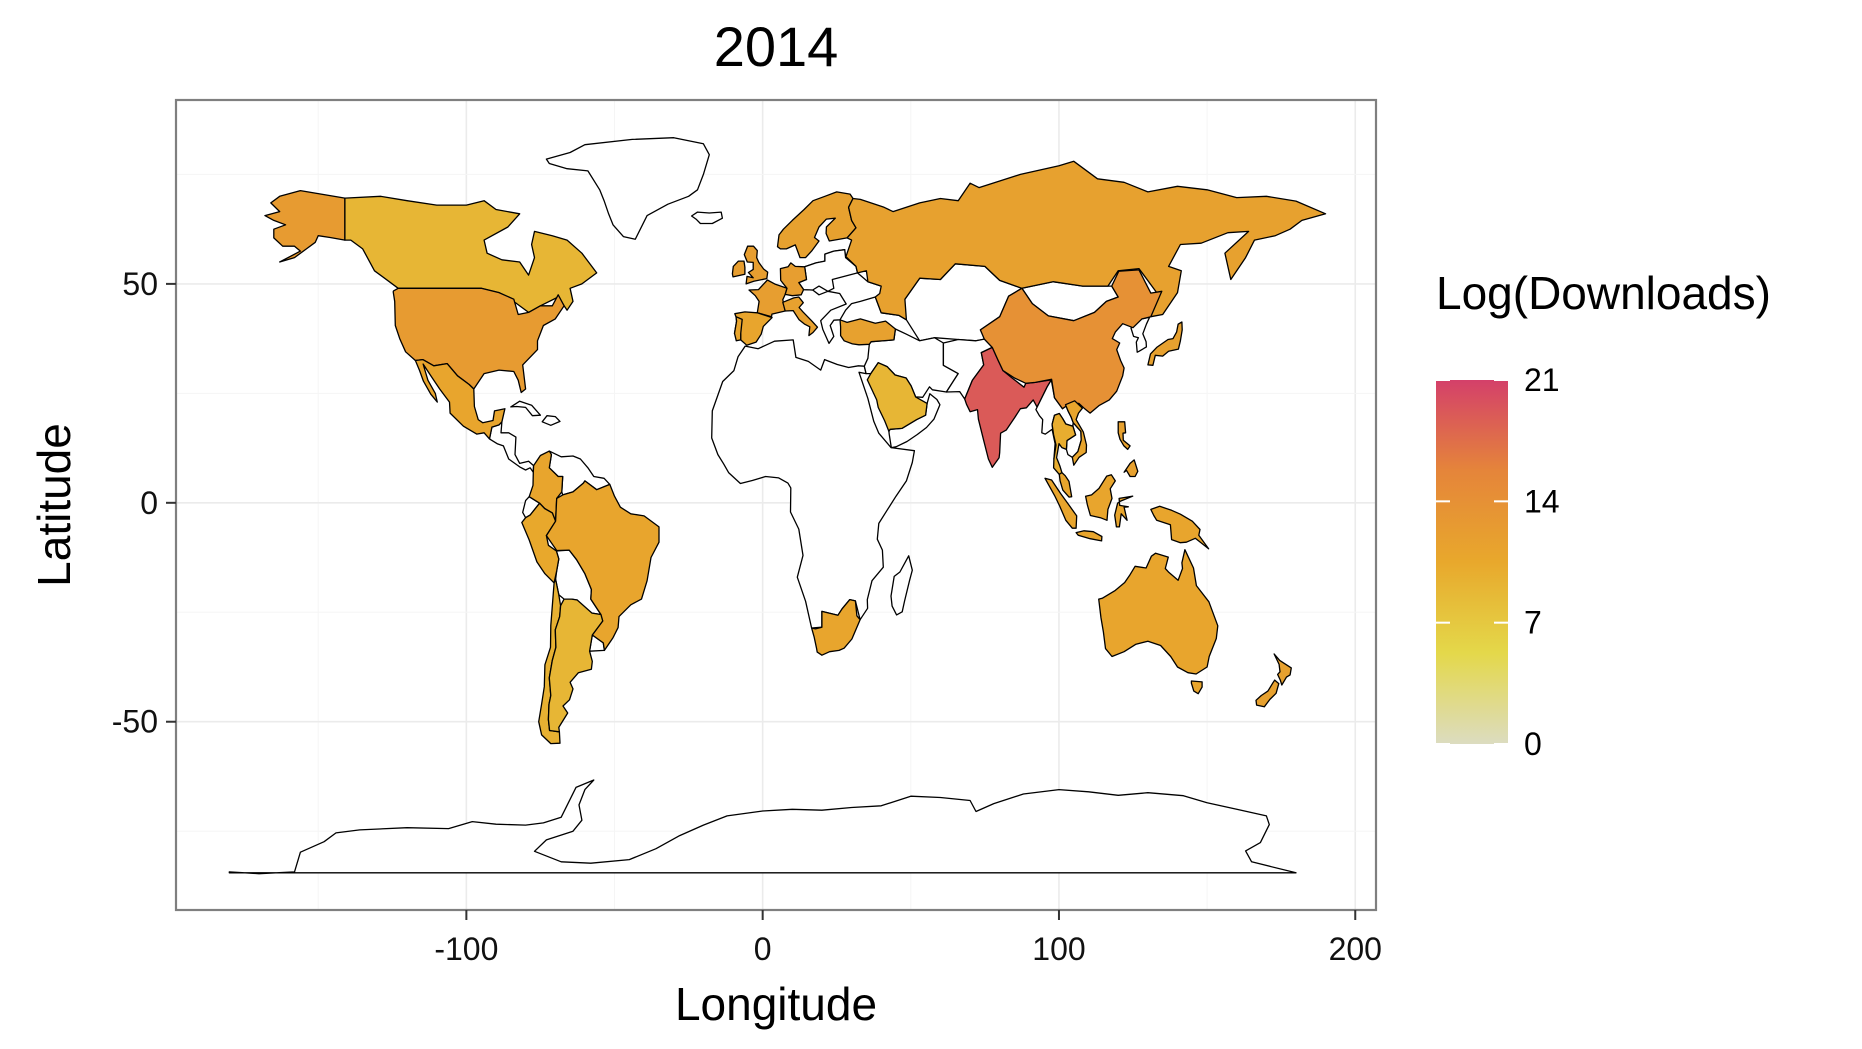  What do you see at coordinates (1124, 436) in the screenshot?
I see `region-philippines` at bounding box center [1124, 436].